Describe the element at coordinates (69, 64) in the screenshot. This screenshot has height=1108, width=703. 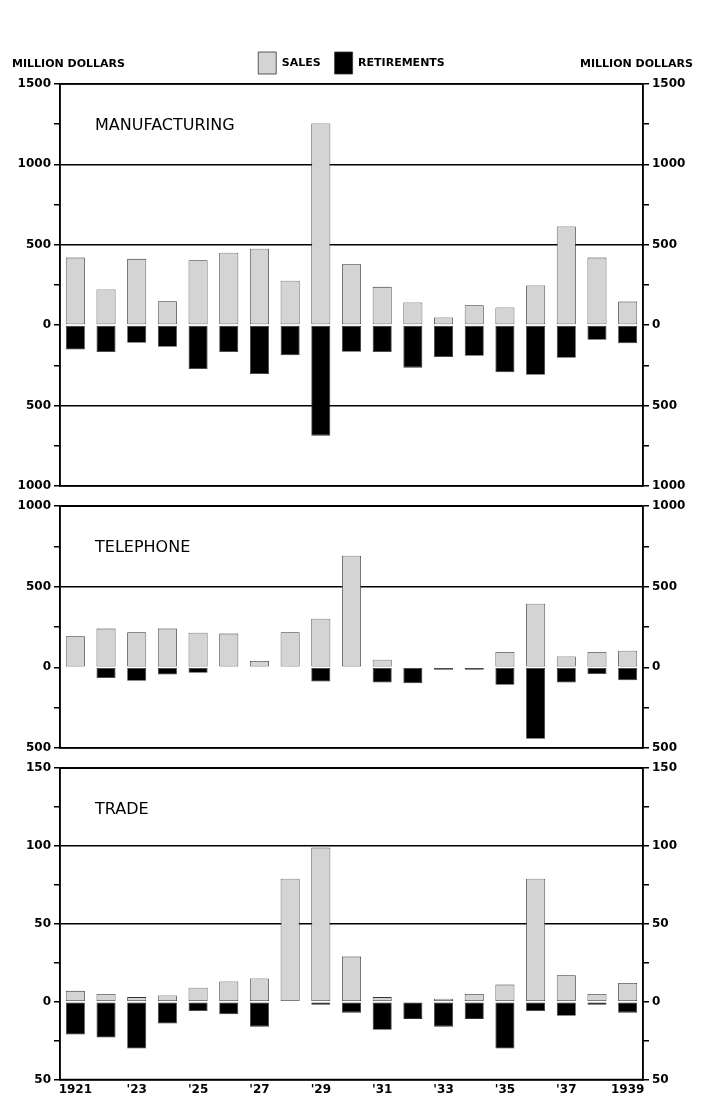
I see `y-axis-title: MILLION DOLLARS` at that location.